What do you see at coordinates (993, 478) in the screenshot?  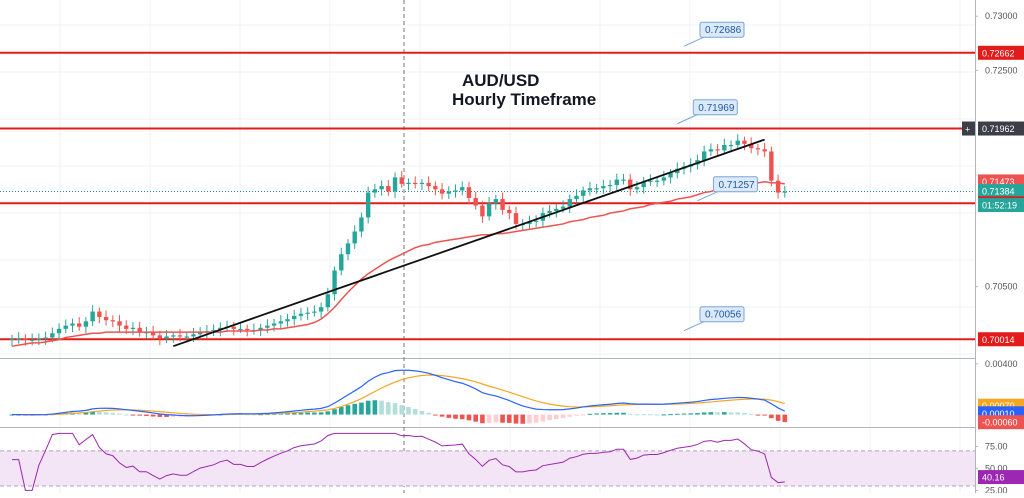 I see `rsi-tag: 40.16` at bounding box center [993, 478].